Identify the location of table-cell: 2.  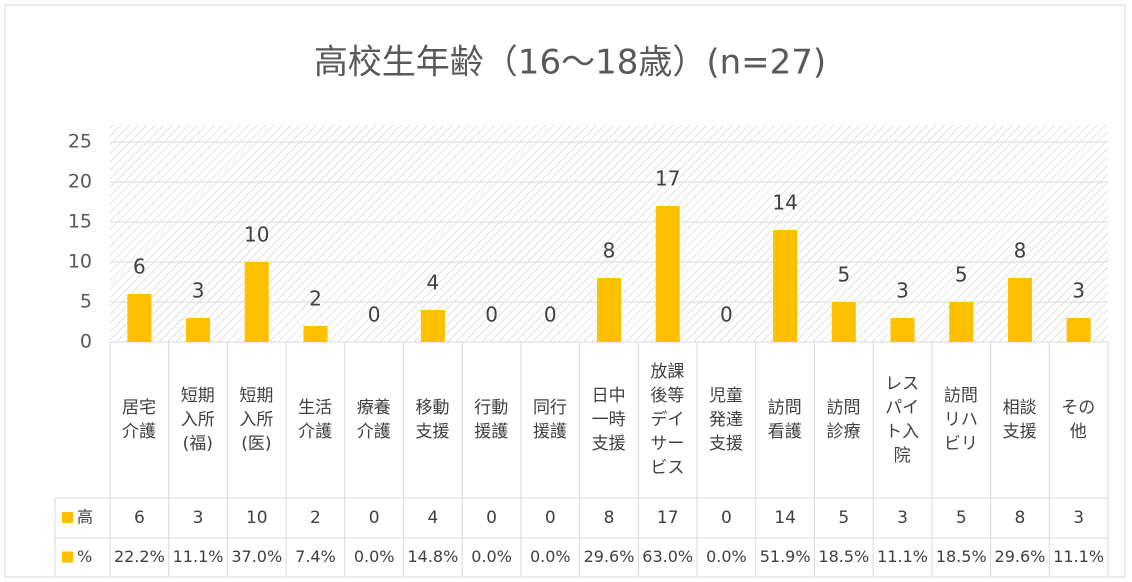
(315, 518).